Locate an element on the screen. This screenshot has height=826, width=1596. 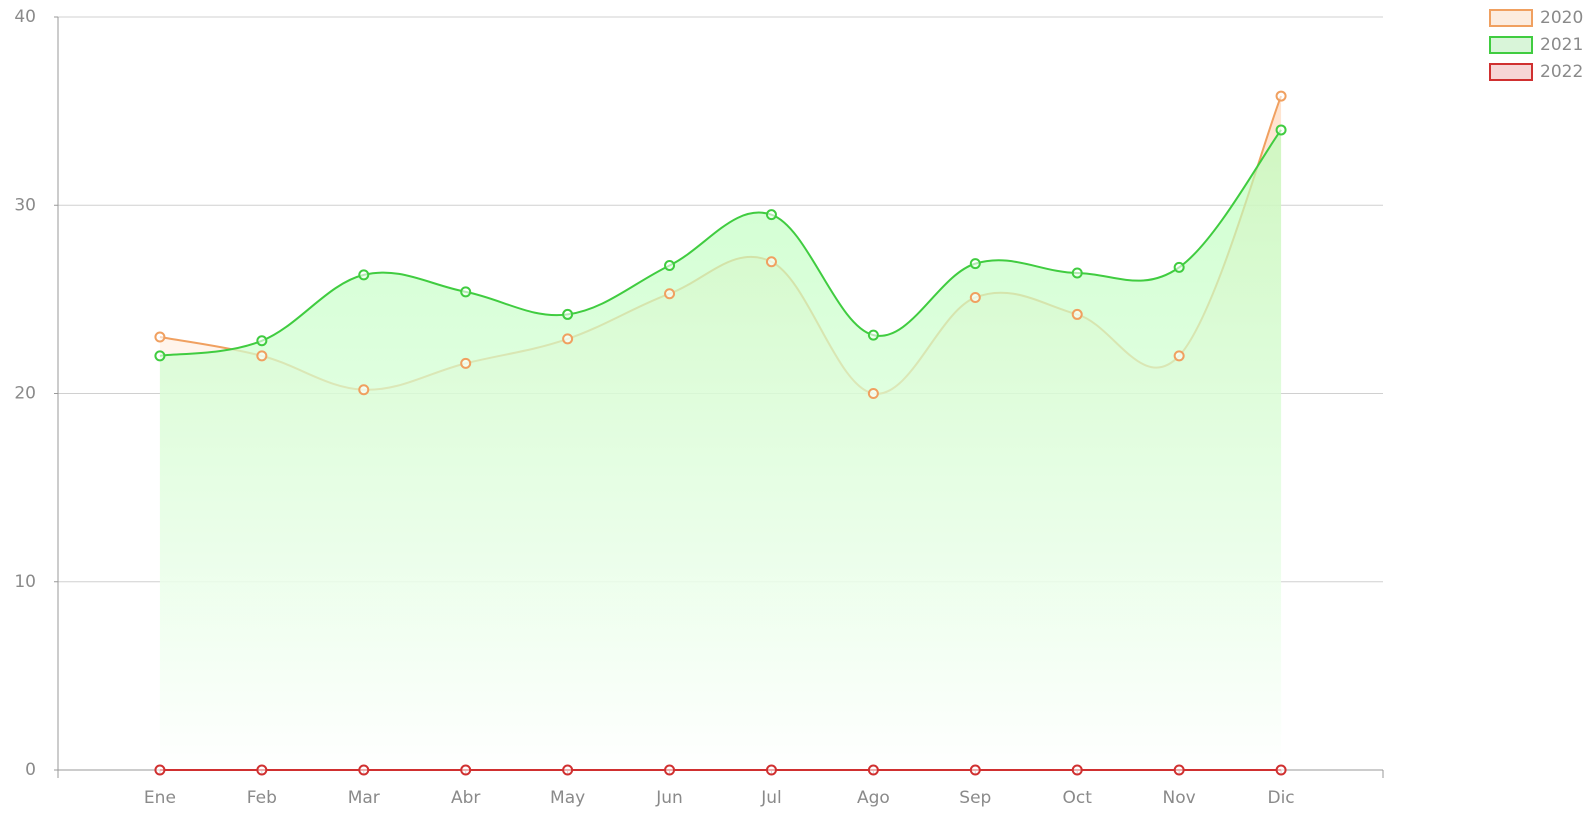
x-tick-label: Jun is located at coordinates (669, 798).